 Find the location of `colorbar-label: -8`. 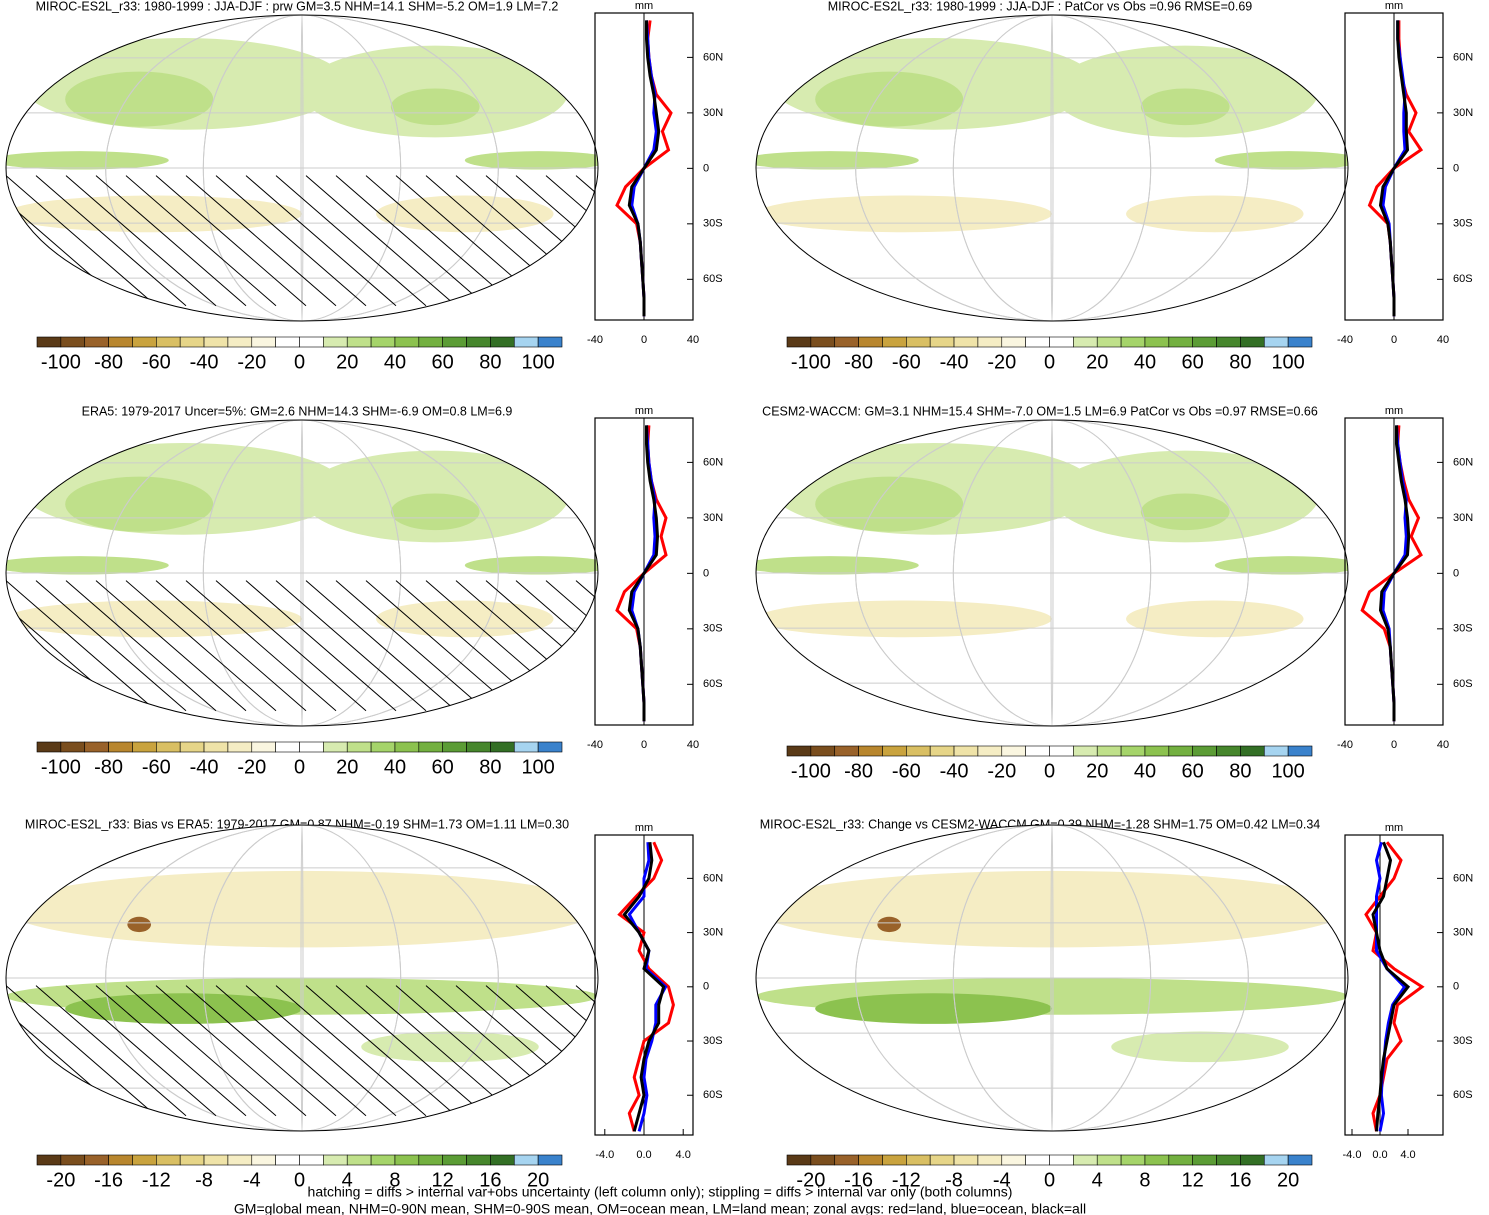

colorbar-label: -8 is located at coordinates (954, 1180).